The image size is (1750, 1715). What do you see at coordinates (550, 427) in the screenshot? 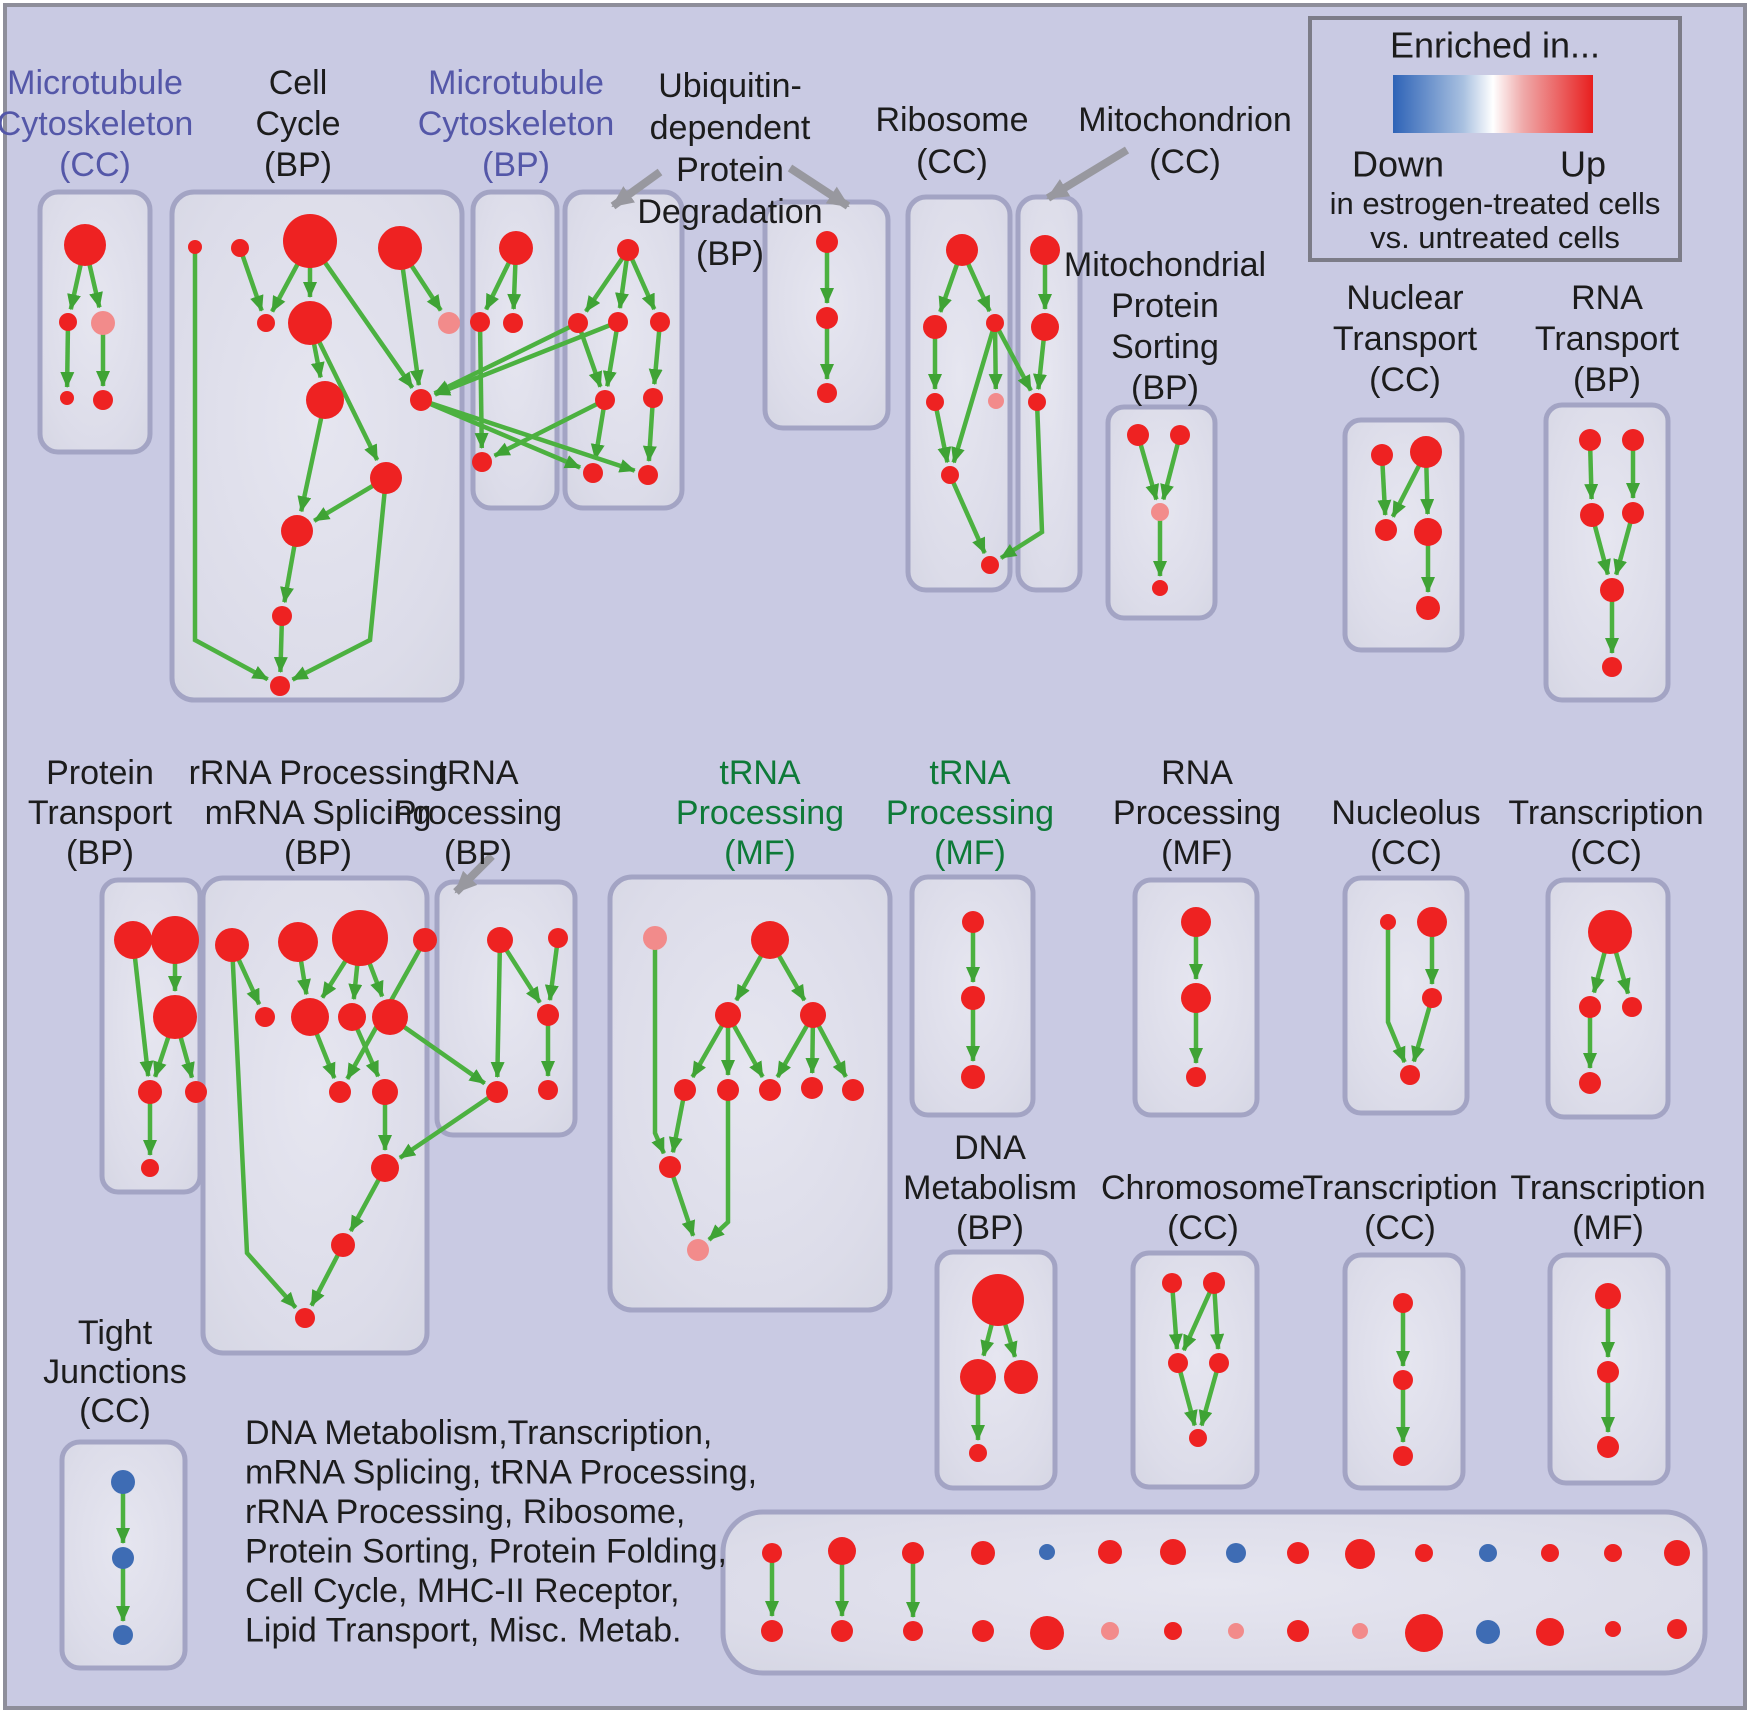
I see `cross-edge-ubiq-left-to-mt-bp` at bounding box center [550, 427].